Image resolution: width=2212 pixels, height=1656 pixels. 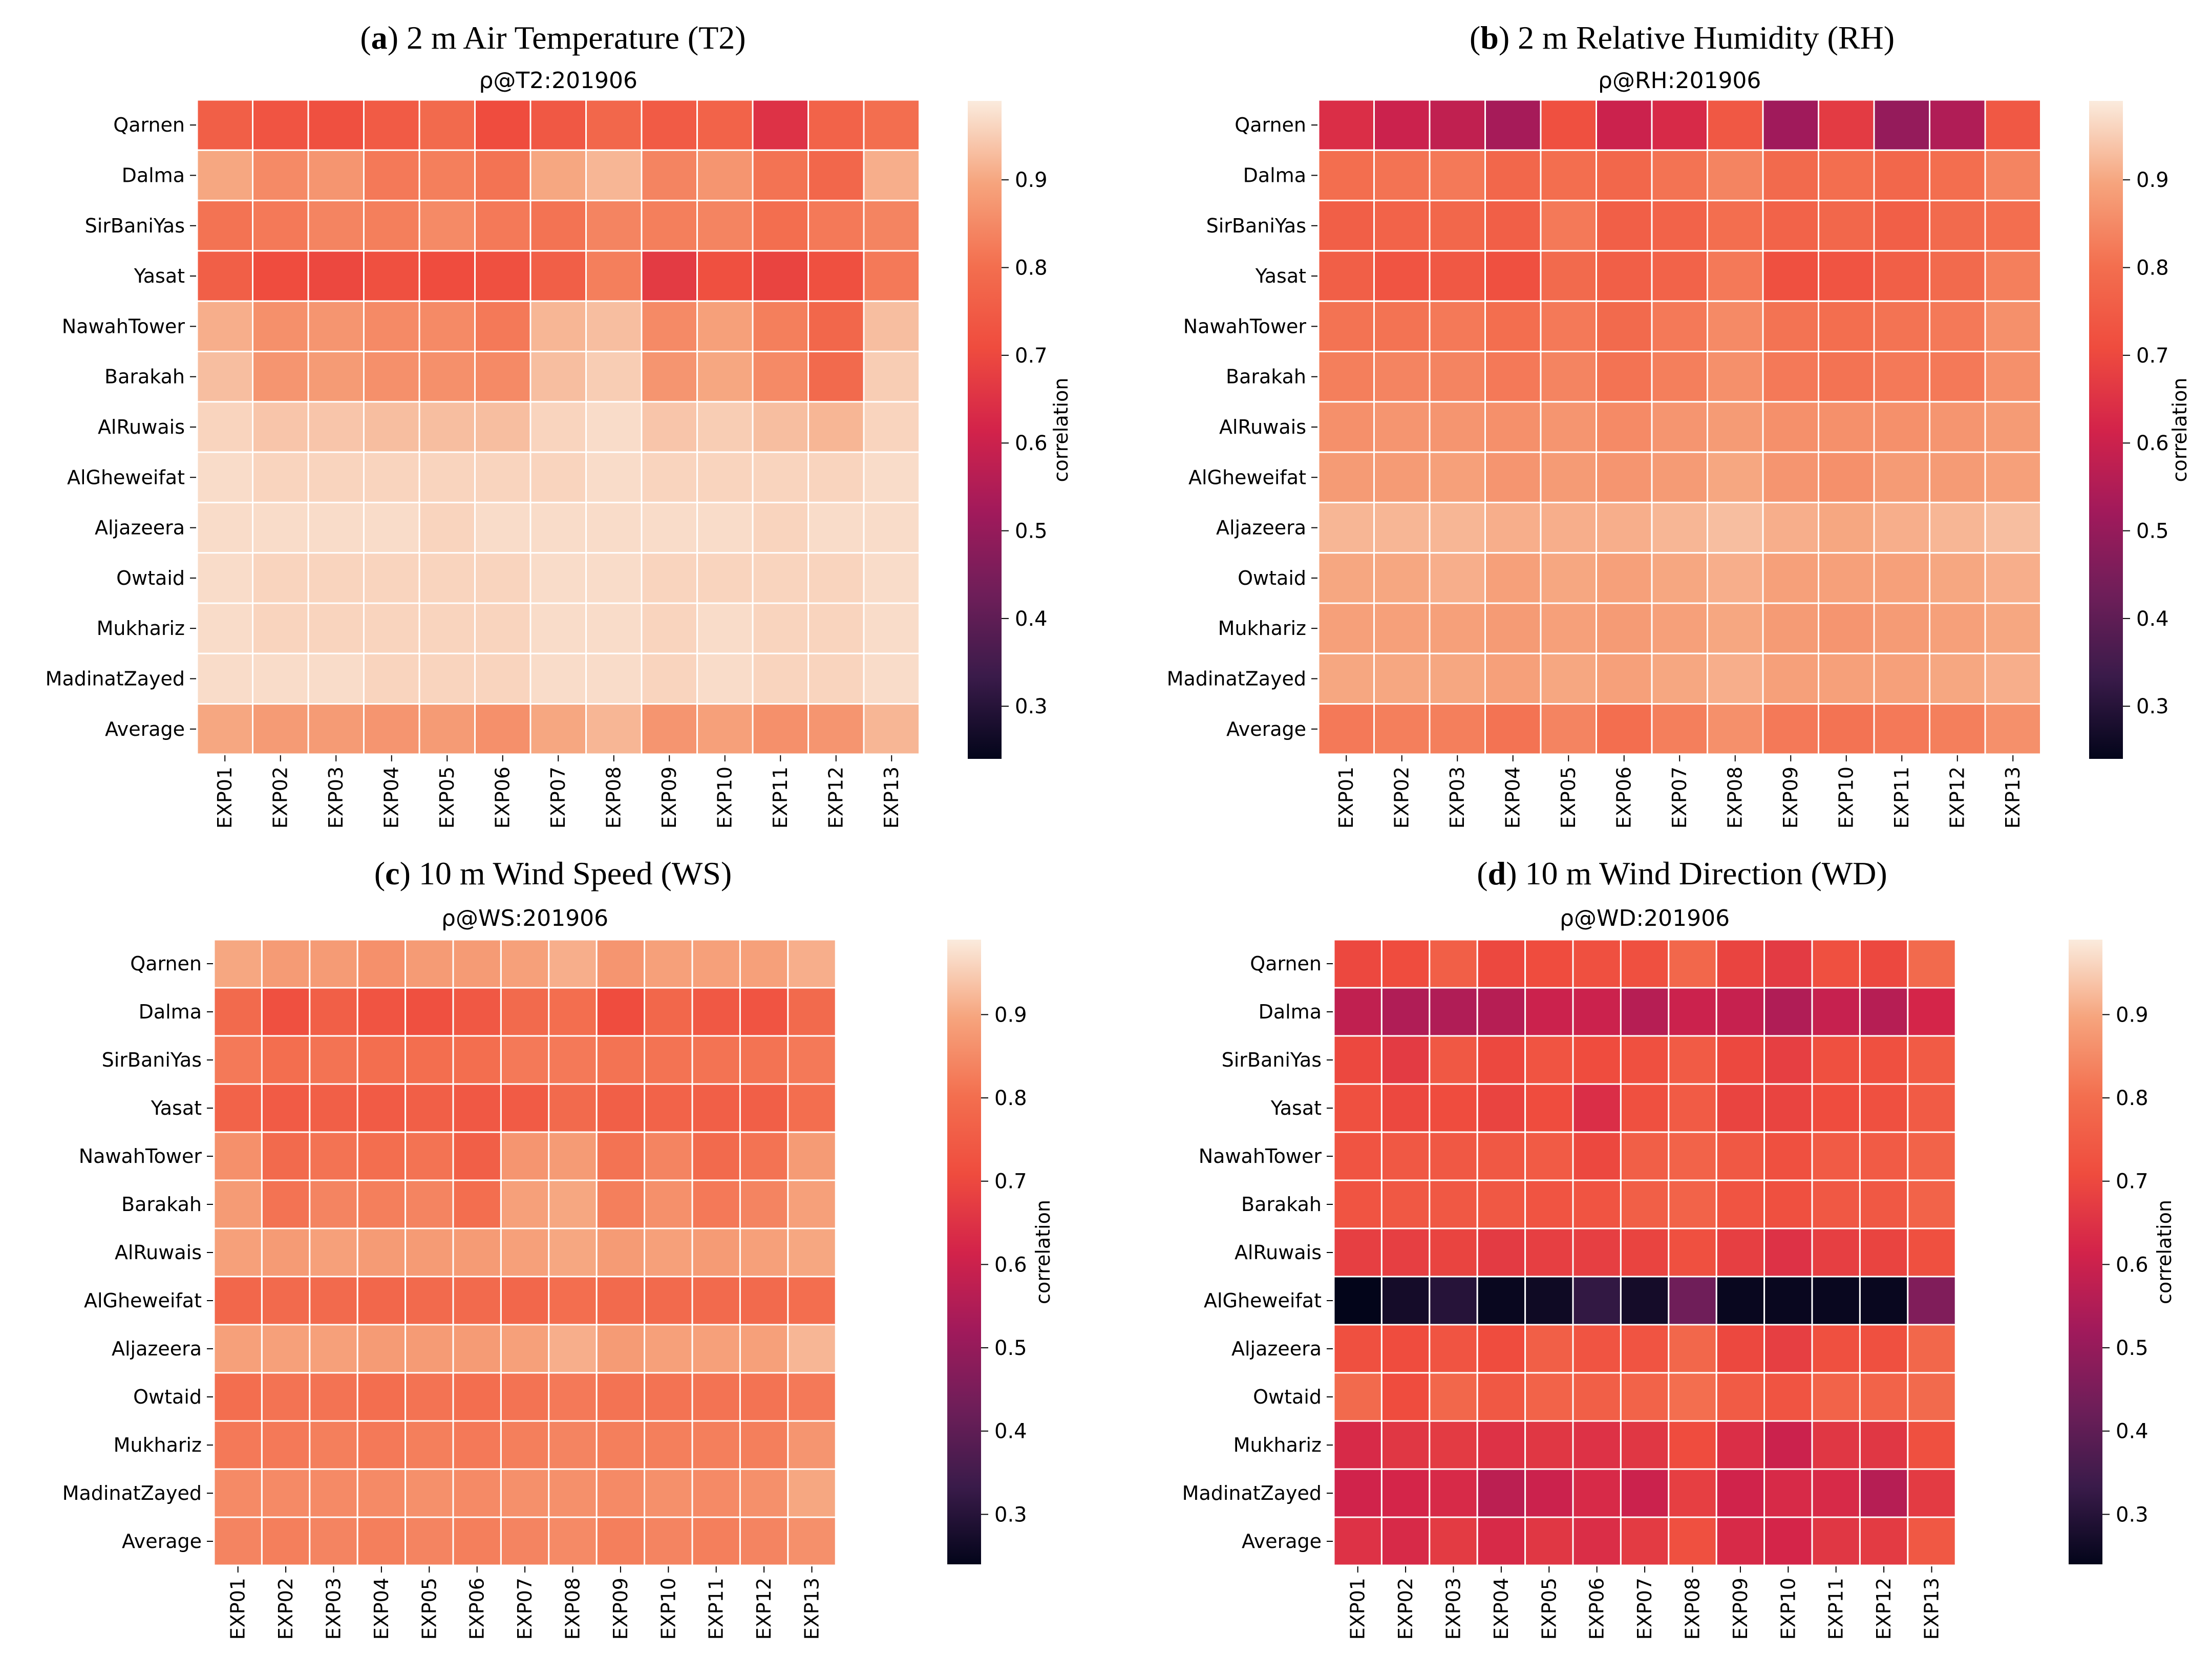 I want to click on heatmap-cells, so click(x=558, y=427).